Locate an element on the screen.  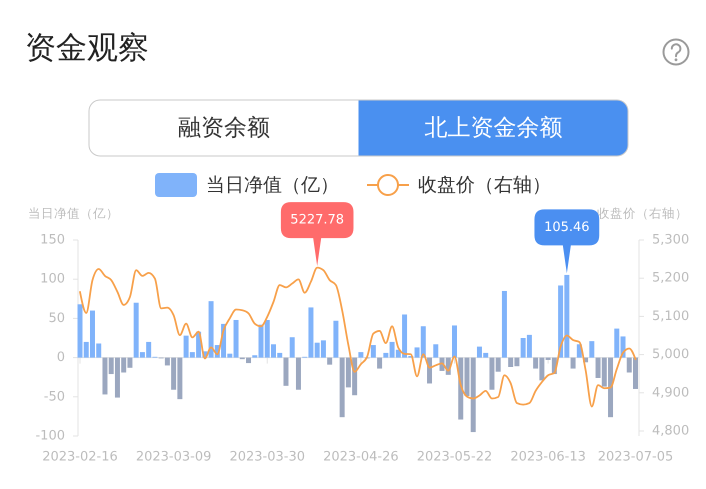
y-tick-label: 0 is located at coordinates (60, 358).